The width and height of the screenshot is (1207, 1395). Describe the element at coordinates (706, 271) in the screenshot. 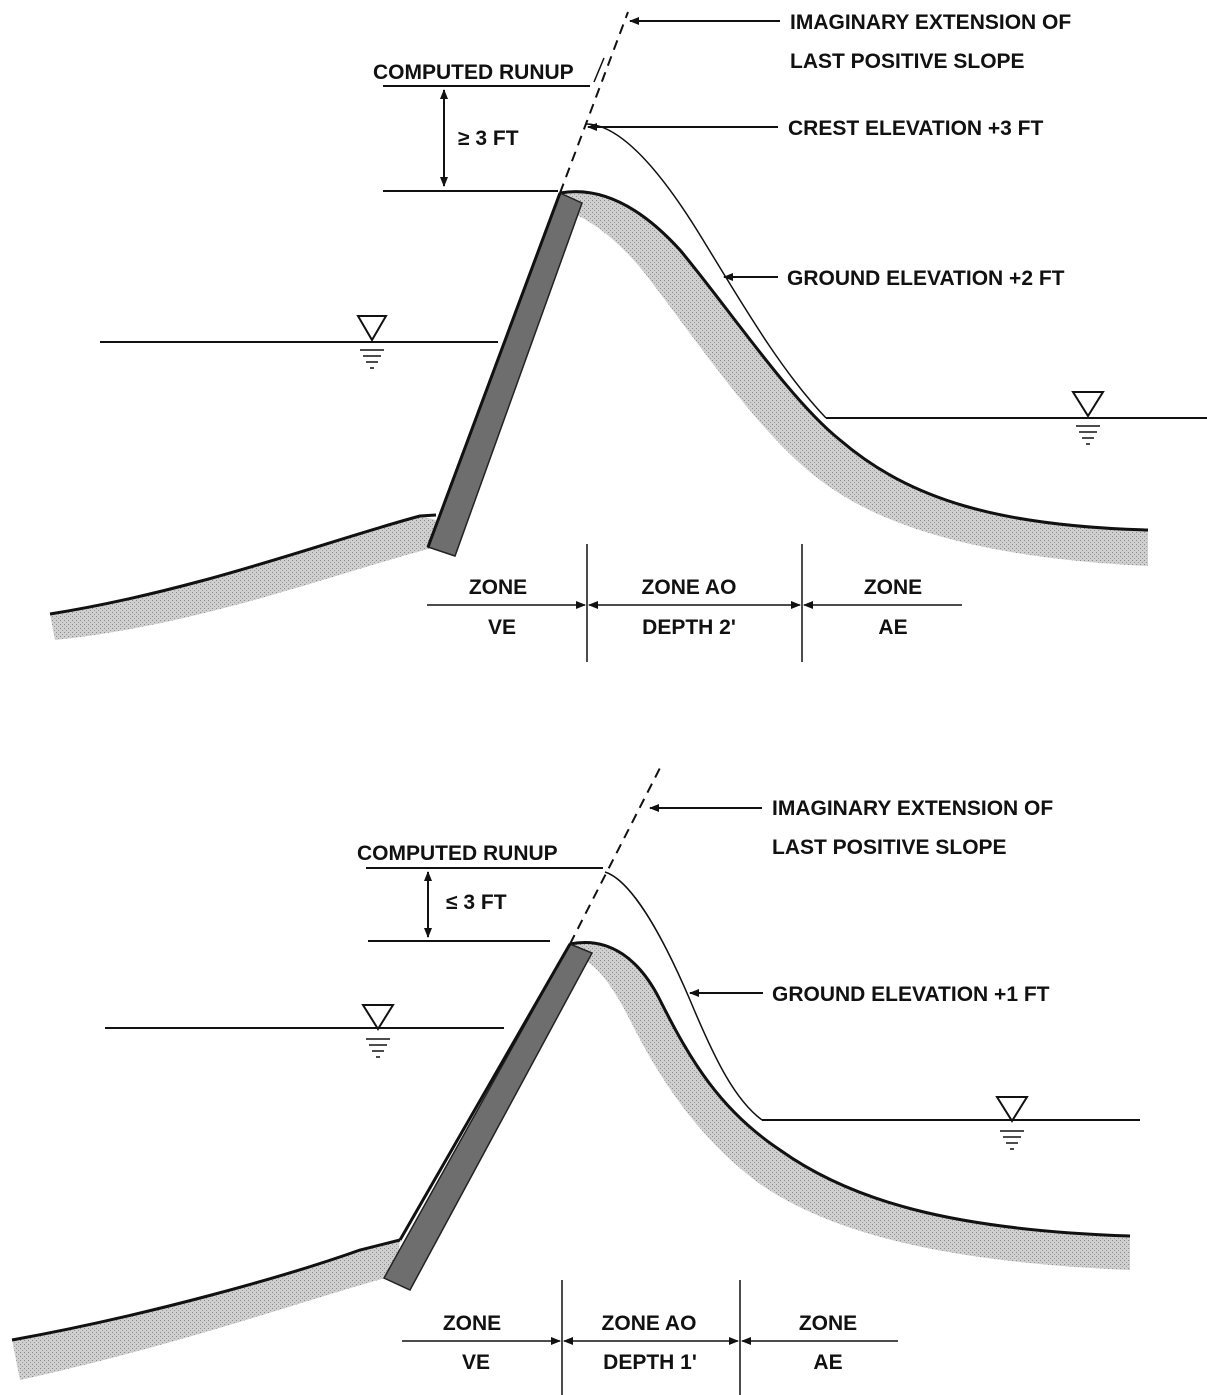

I see `runup-profile-top` at that location.